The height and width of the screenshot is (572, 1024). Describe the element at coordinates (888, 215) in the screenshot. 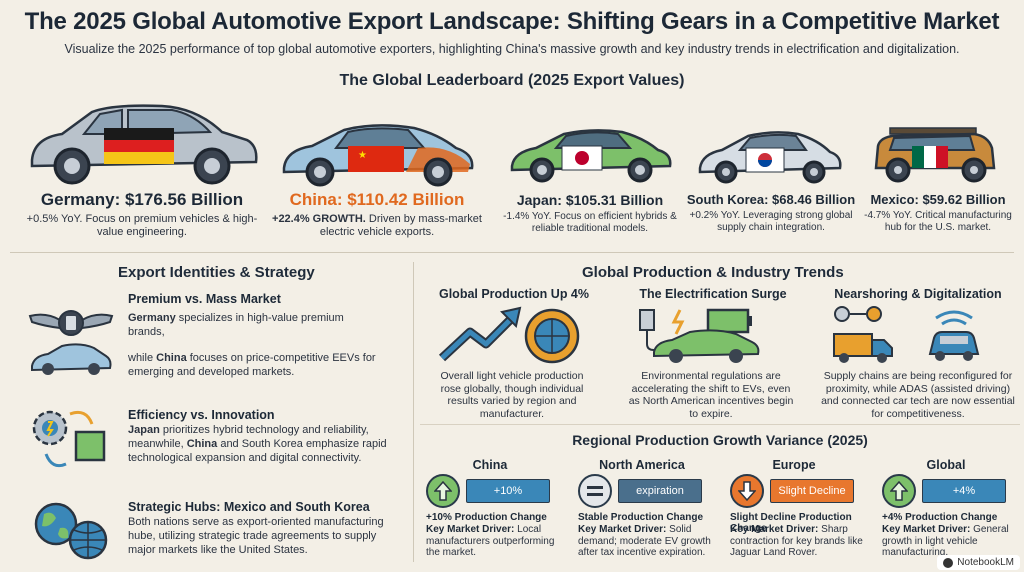

I see `exporter-mexico-growth: -4.7% YoY.` at that location.